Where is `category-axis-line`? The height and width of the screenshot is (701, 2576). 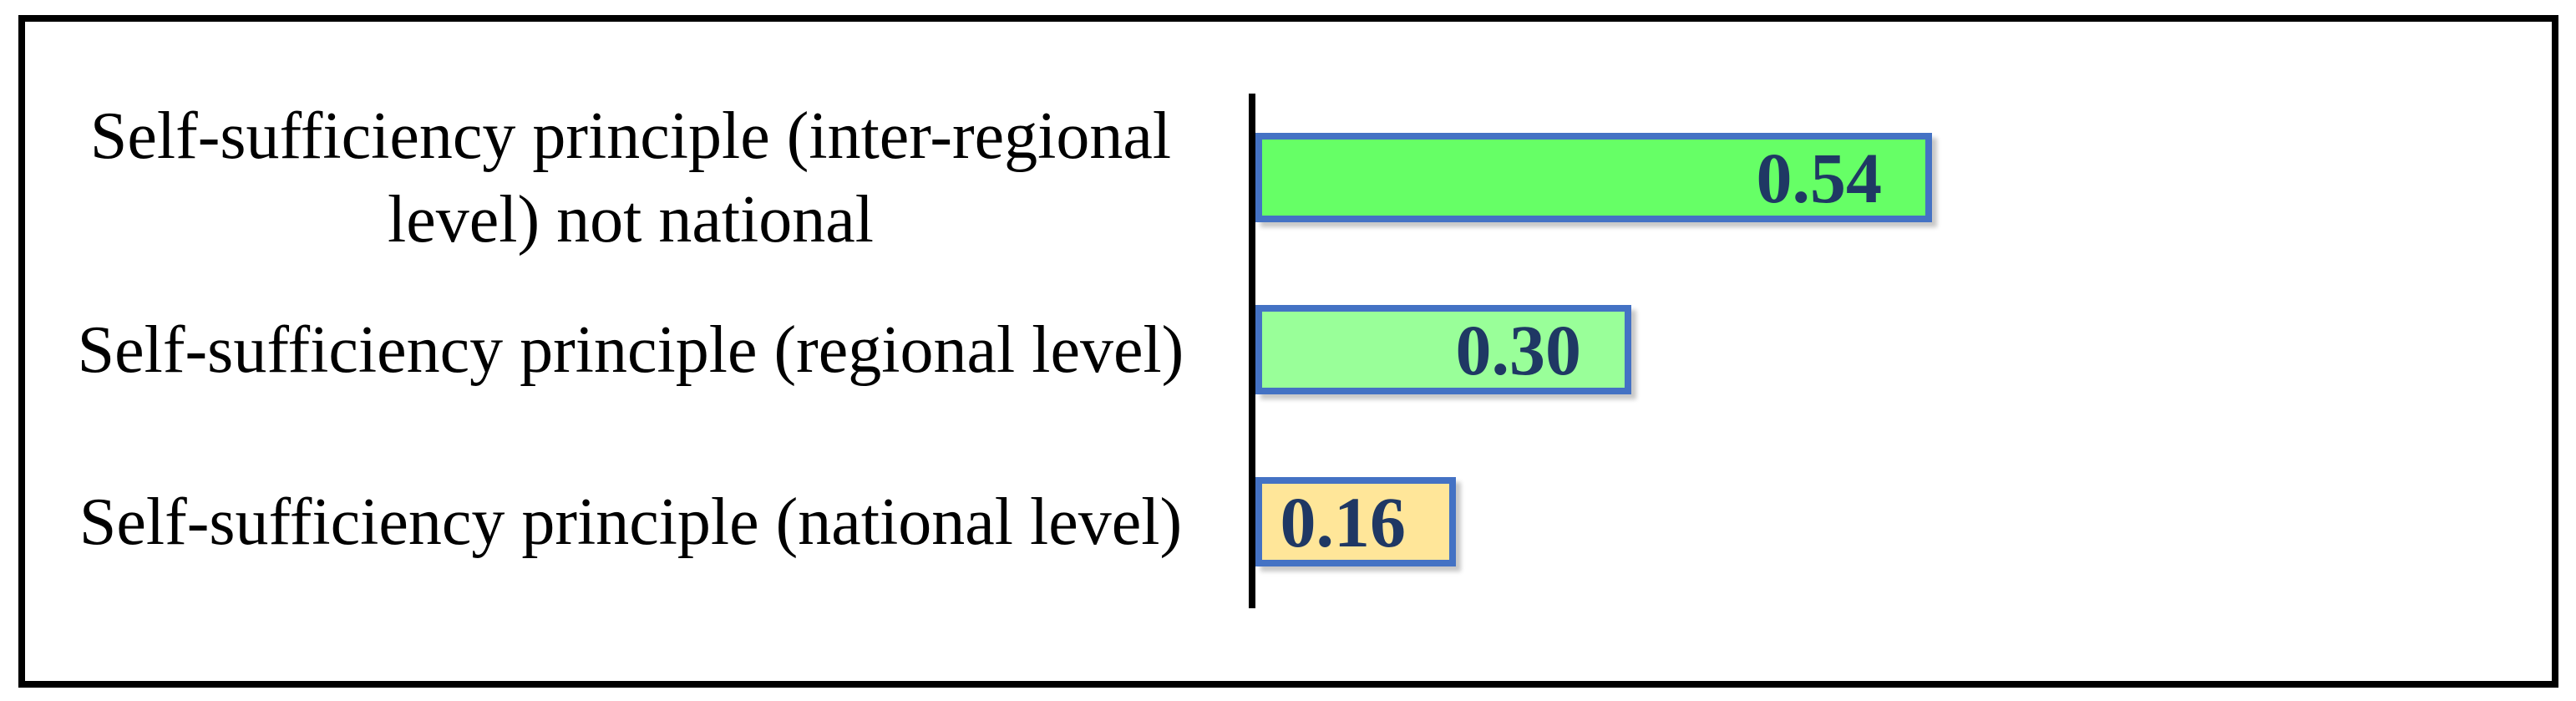
category-axis-line is located at coordinates (1252, 351).